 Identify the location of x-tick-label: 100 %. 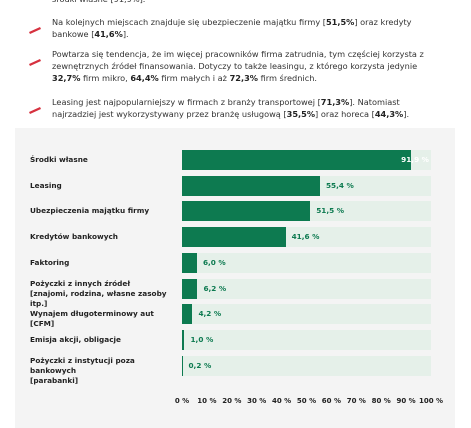
(431, 401).